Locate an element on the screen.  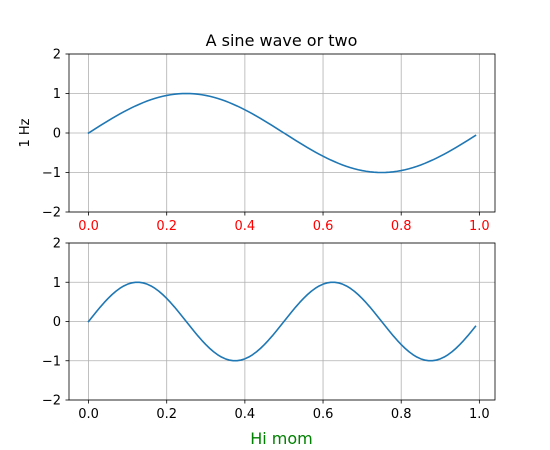
top-y-axis-label: 1 Hz is located at coordinates (25, 132).